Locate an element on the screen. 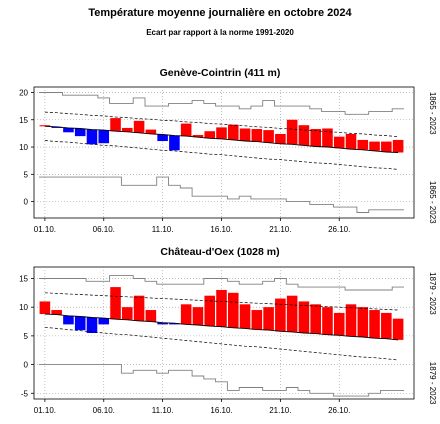 This screenshot has height=424, width=440. record-period-label-top: 1865 - 2023 is located at coordinates (432, 113).